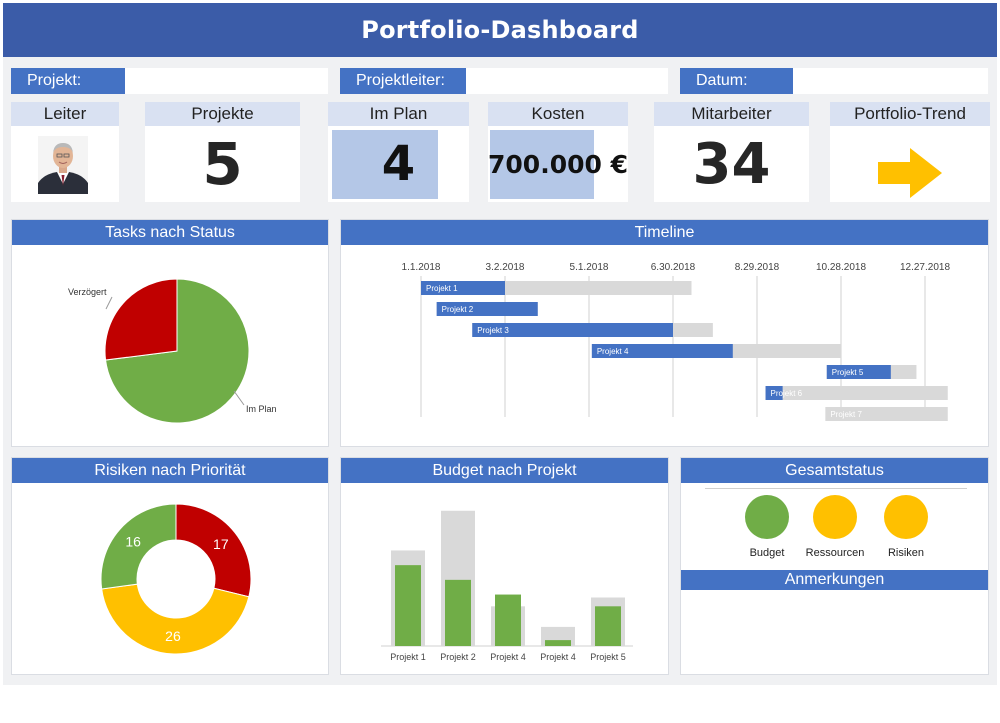 This screenshot has height=723, width=1000. What do you see at coordinates (222, 164) in the screenshot?
I see `projekte-value: 5` at bounding box center [222, 164].